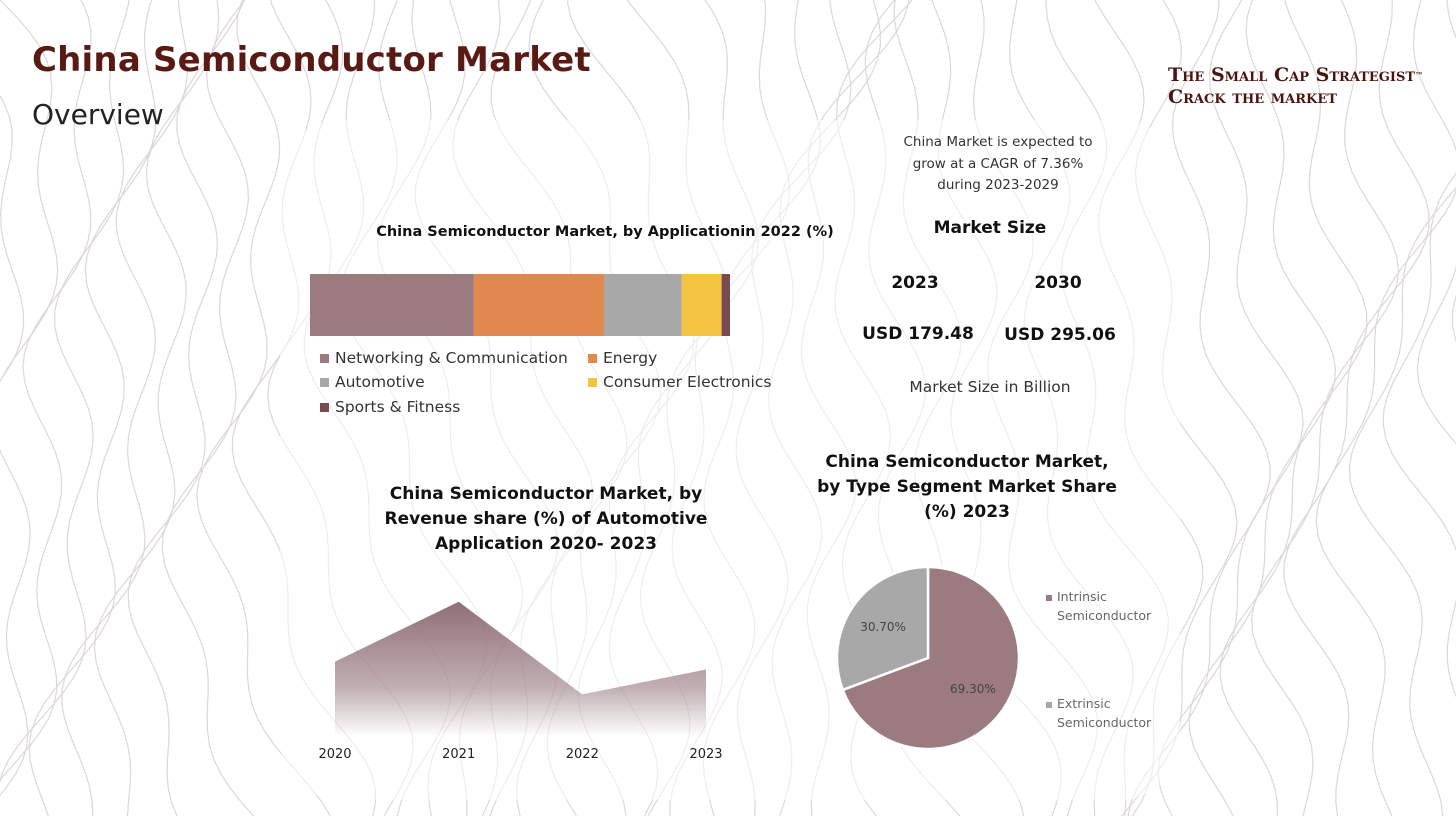  What do you see at coordinates (725, 305) in the screenshot?
I see `bar-segment-sports-fitness` at bounding box center [725, 305].